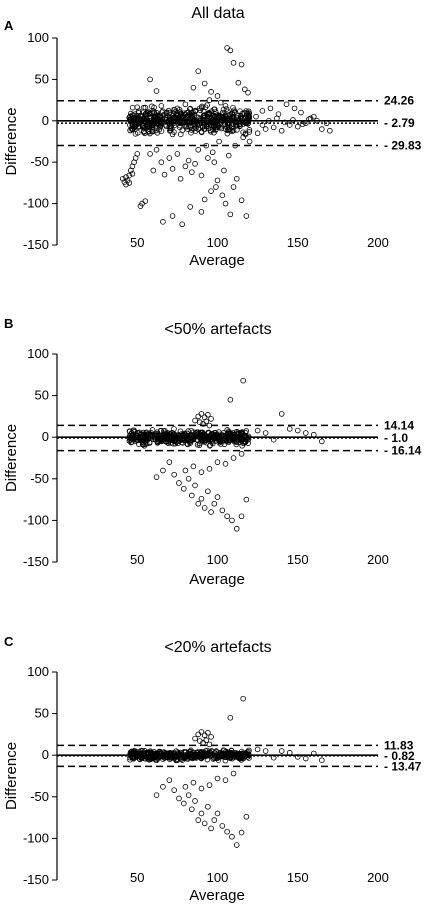 The width and height of the screenshot is (434, 904). I want to click on line-label: - 29.83, so click(403, 145).